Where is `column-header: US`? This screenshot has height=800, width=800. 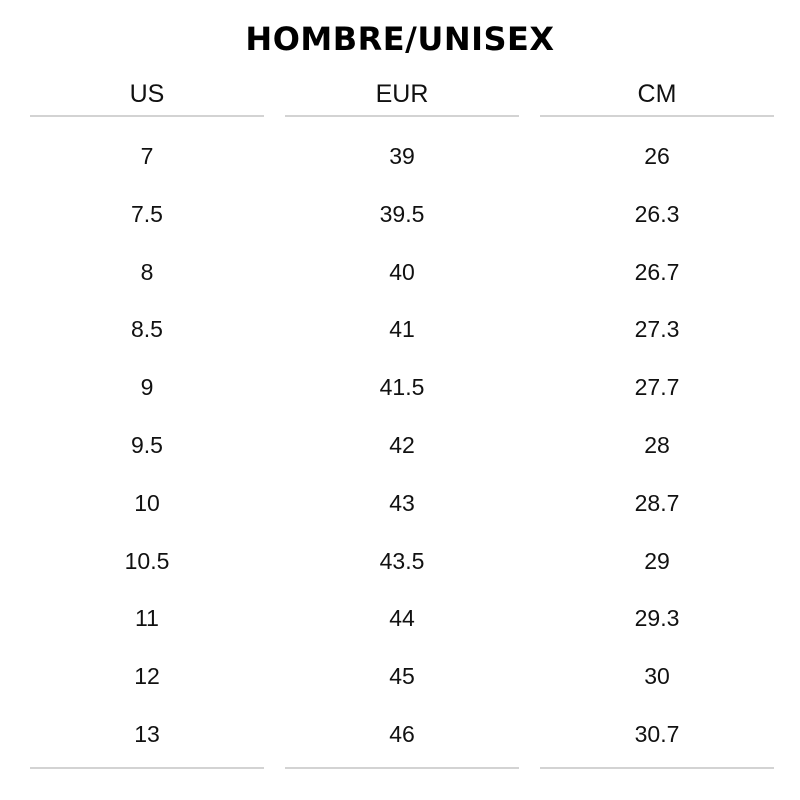
column-header: US is located at coordinates (147, 95).